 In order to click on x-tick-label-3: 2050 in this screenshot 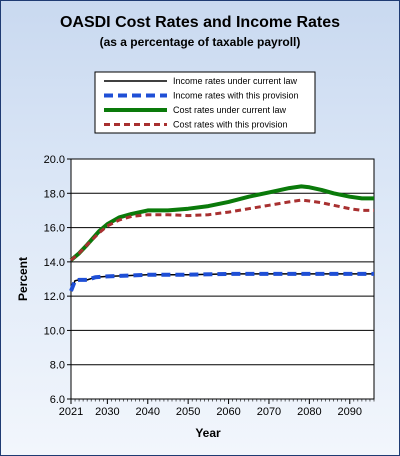, I will do `click(188, 412)`.